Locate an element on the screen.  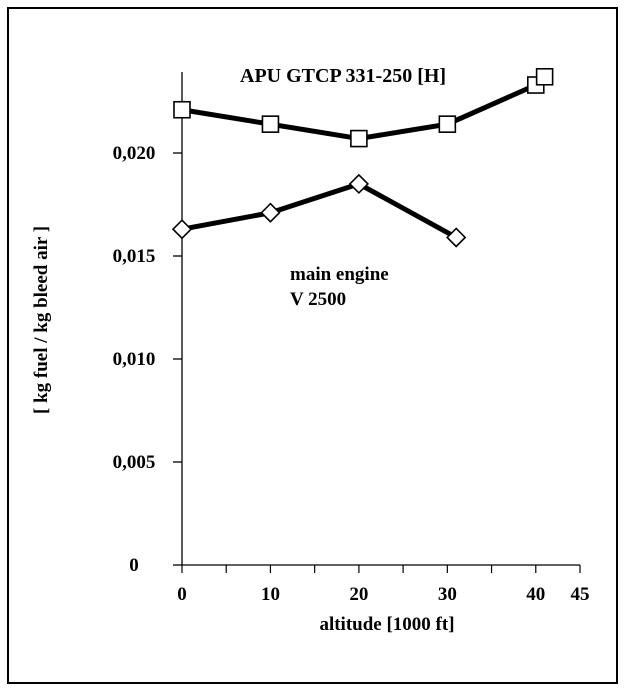
x-tick-label: 0 is located at coordinates (182, 594).